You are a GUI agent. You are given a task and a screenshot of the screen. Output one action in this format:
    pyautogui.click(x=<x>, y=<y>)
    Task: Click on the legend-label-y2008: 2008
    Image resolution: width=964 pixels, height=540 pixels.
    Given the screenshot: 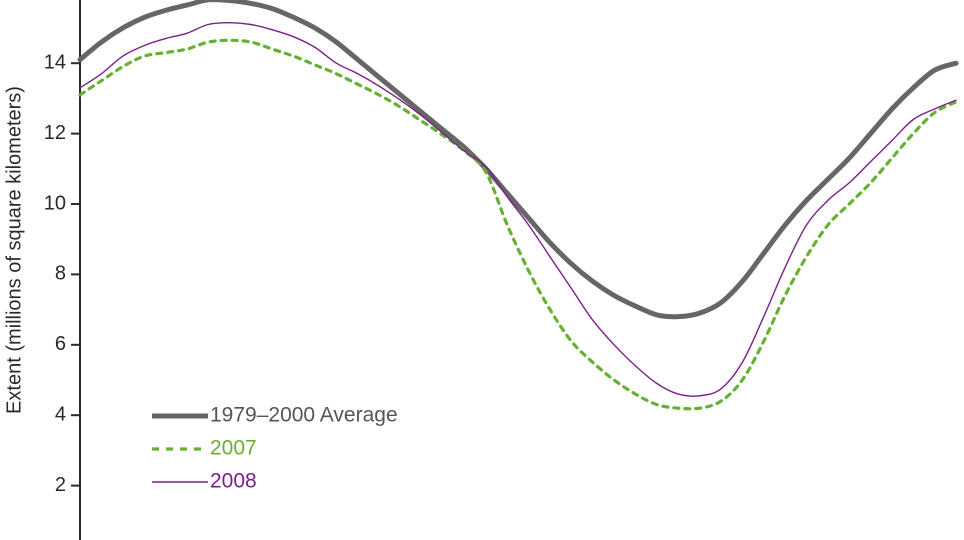 What is the action you would take?
    pyautogui.click(x=233, y=481)
    